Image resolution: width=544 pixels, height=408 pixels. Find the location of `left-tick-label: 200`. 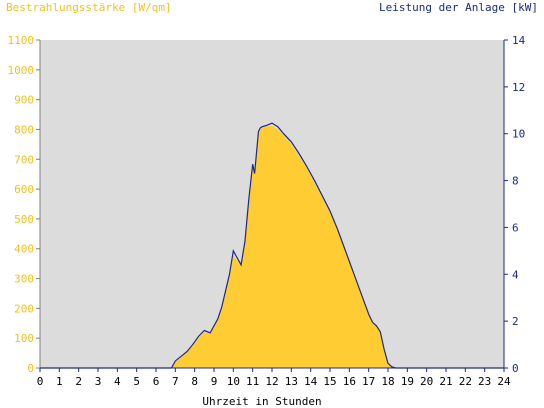

left-tick-label: 200 is located at coordinates (24, 308).